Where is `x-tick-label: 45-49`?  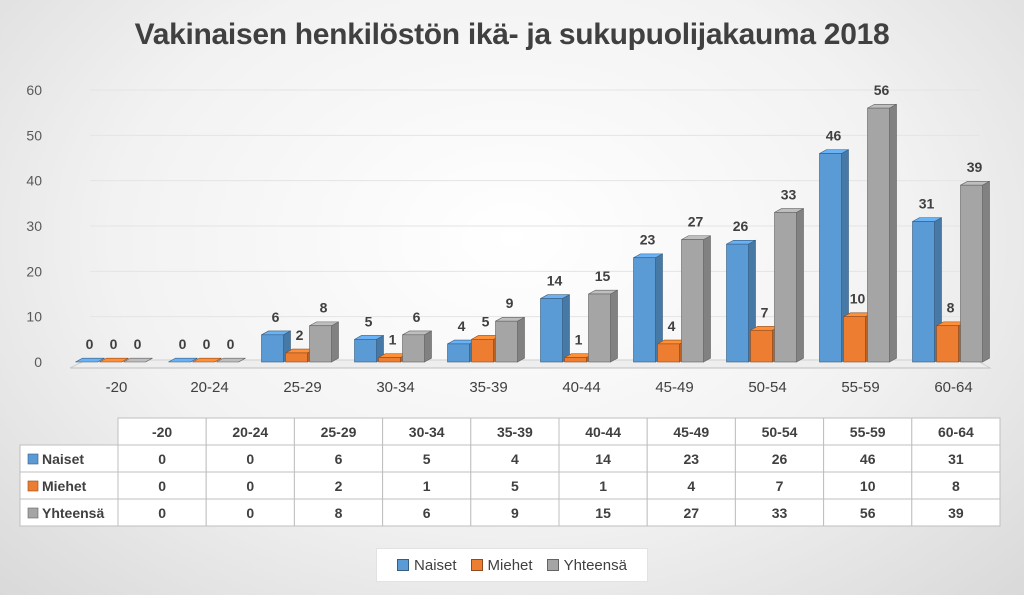 x-tick-label: 45-49 is located at coordinates (674, 387).